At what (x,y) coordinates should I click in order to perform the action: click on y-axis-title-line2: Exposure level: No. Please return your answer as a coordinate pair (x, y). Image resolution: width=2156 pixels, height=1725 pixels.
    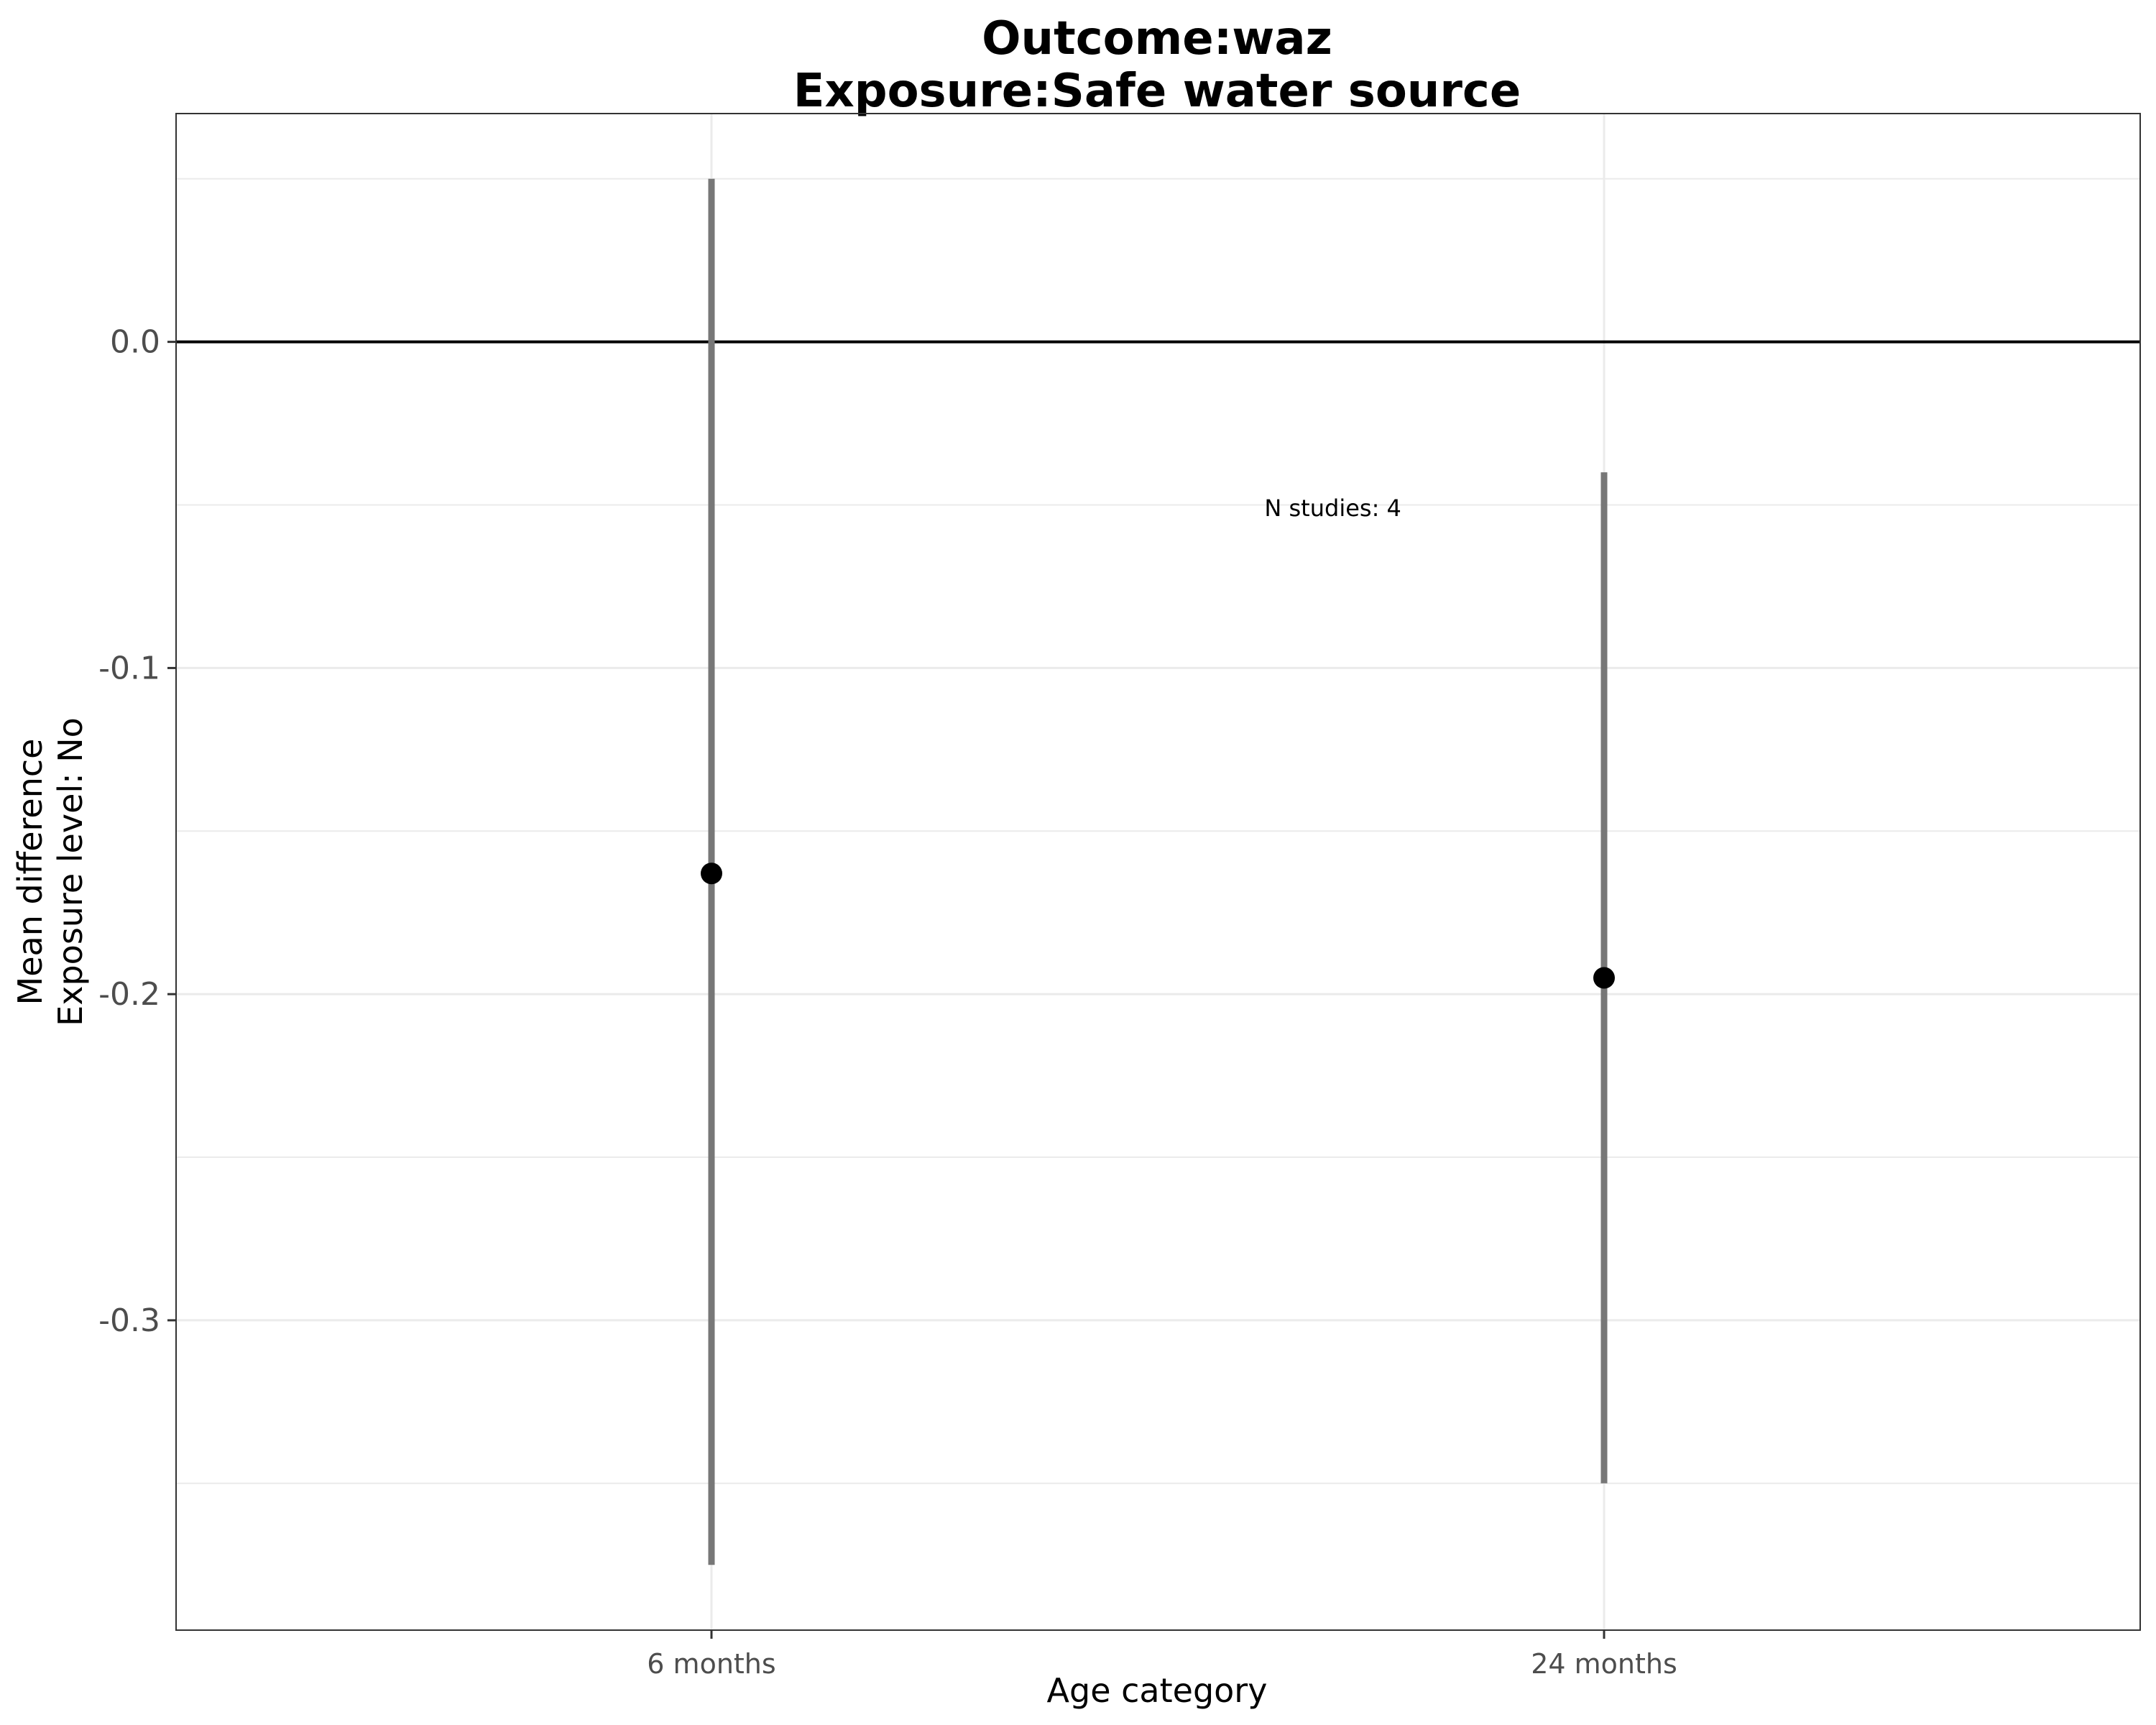
    Looking at the image, I should click on (70, 871).